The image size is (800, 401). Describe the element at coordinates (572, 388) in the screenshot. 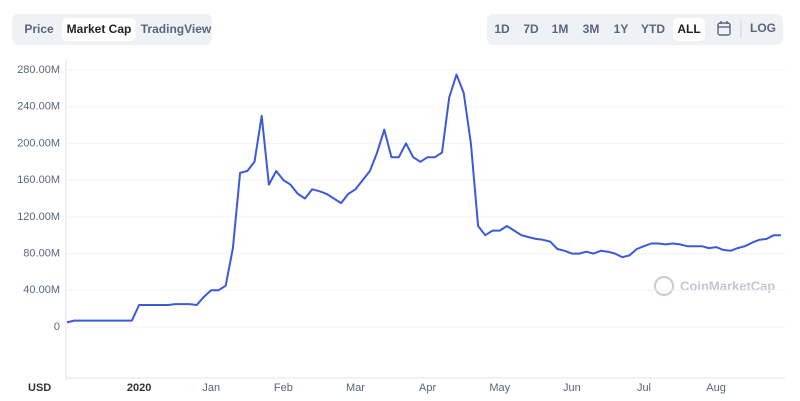

I see `x-tick-label: Jun` at that location.